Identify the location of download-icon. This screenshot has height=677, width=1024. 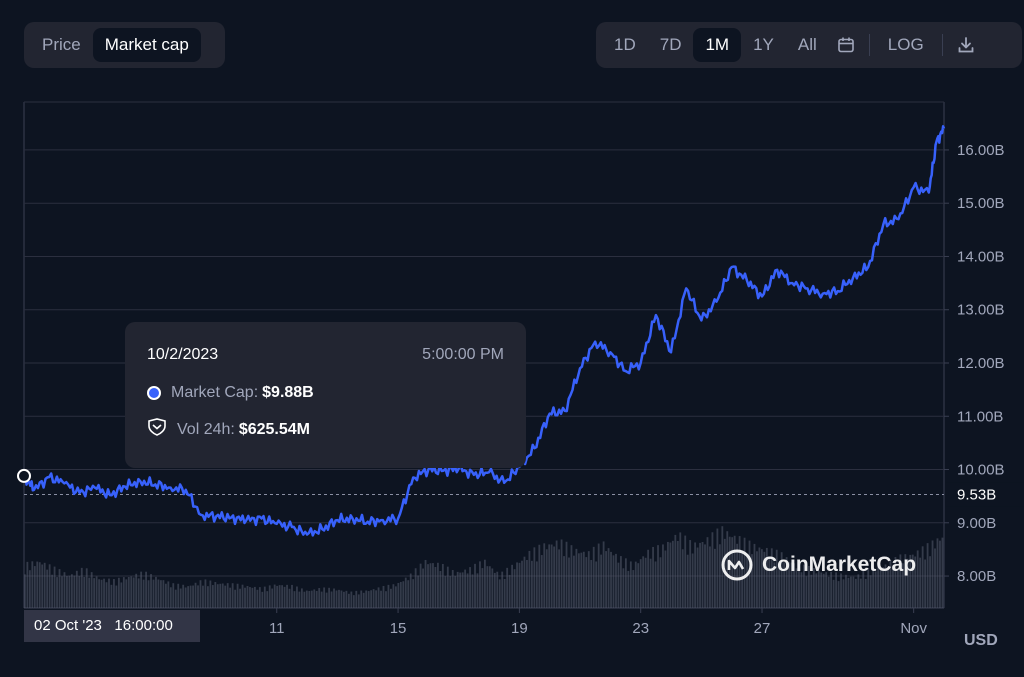
(966, 45).